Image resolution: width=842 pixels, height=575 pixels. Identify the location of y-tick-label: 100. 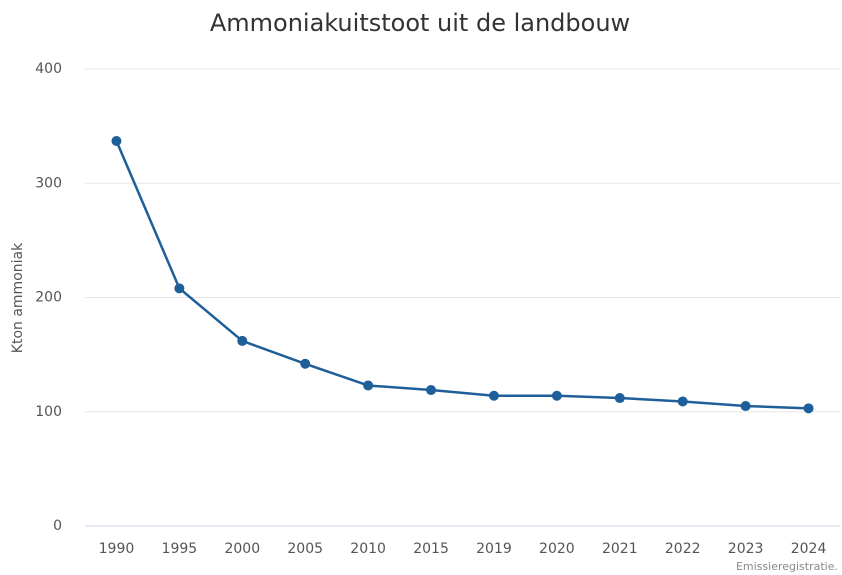
(48, 412).